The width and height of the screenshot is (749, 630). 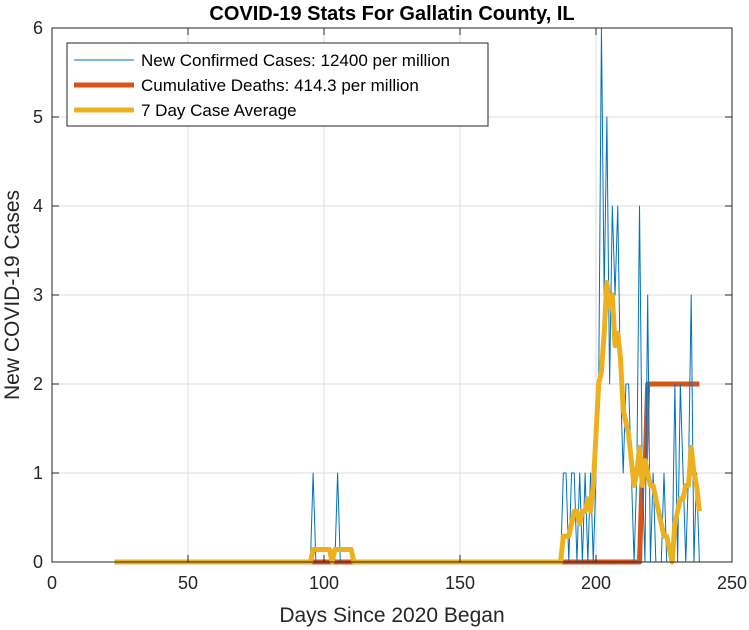 What do you see at coordinates (460, 583) in the screenshot?
I see `x-tick-label: 150` at bounding box center [460, 583].